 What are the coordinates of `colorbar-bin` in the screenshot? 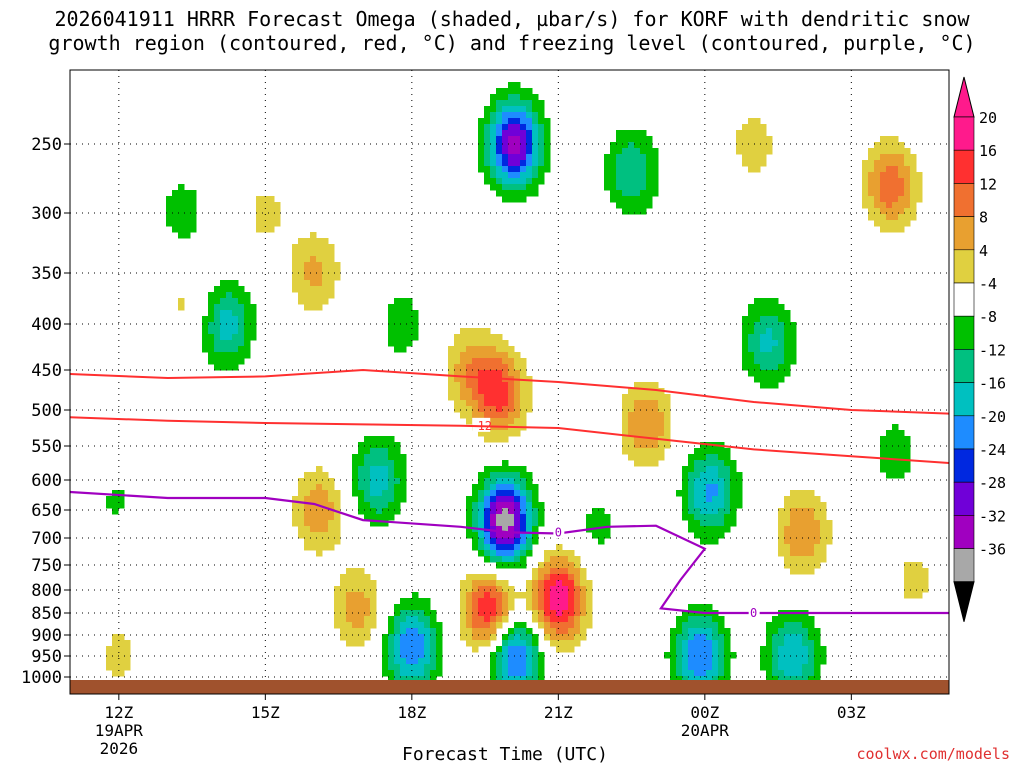 It's located at (964, 332).